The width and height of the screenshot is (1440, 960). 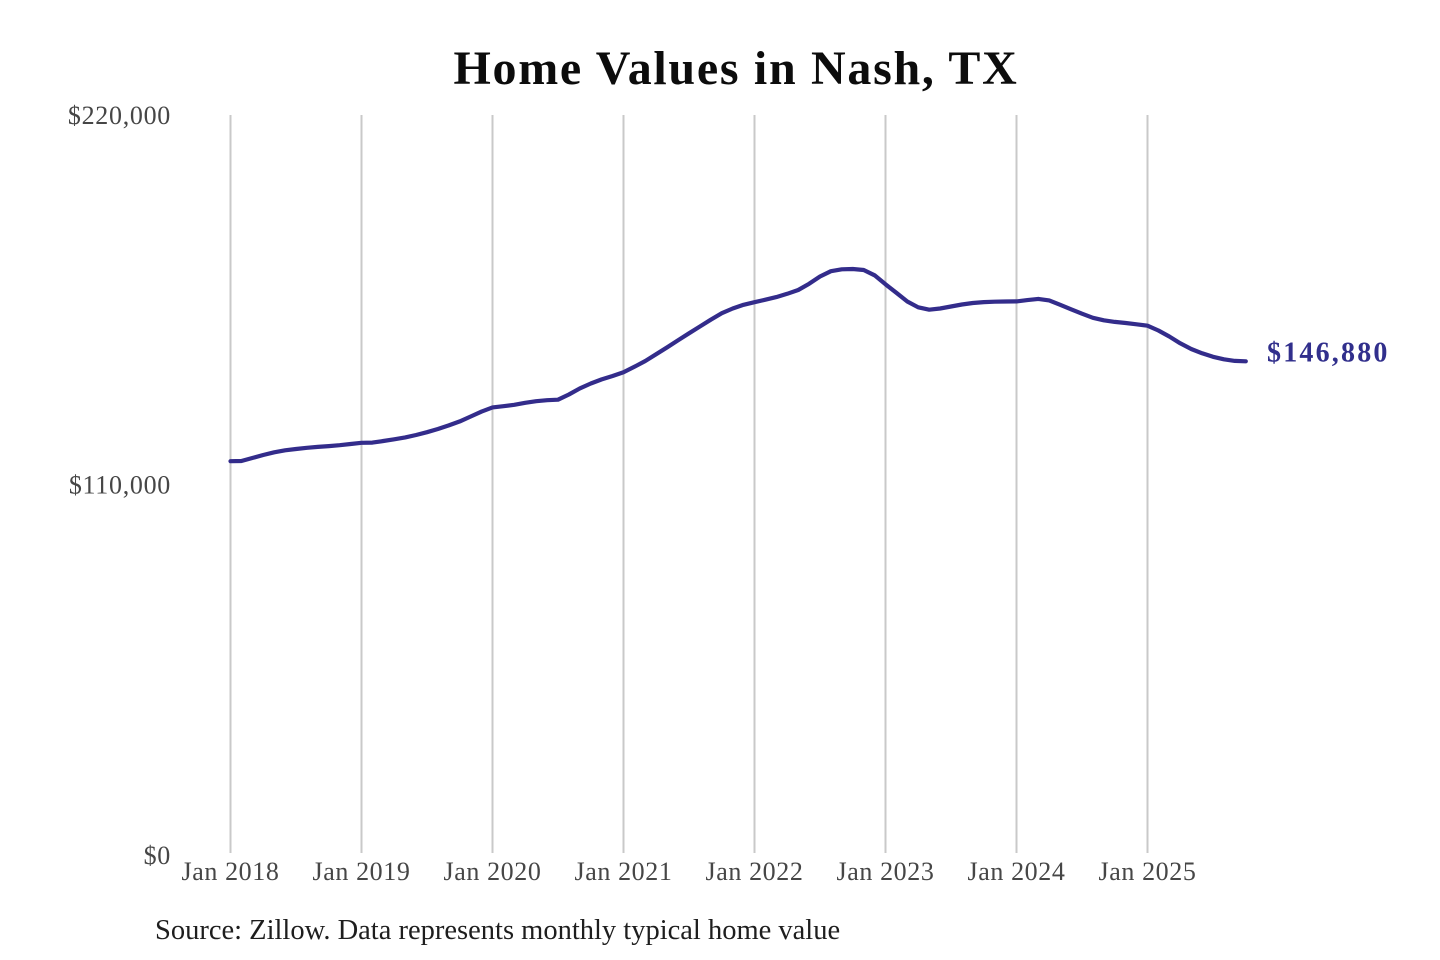 I want to click on svg-text: Jan 2022, so click(x=755, y=871).